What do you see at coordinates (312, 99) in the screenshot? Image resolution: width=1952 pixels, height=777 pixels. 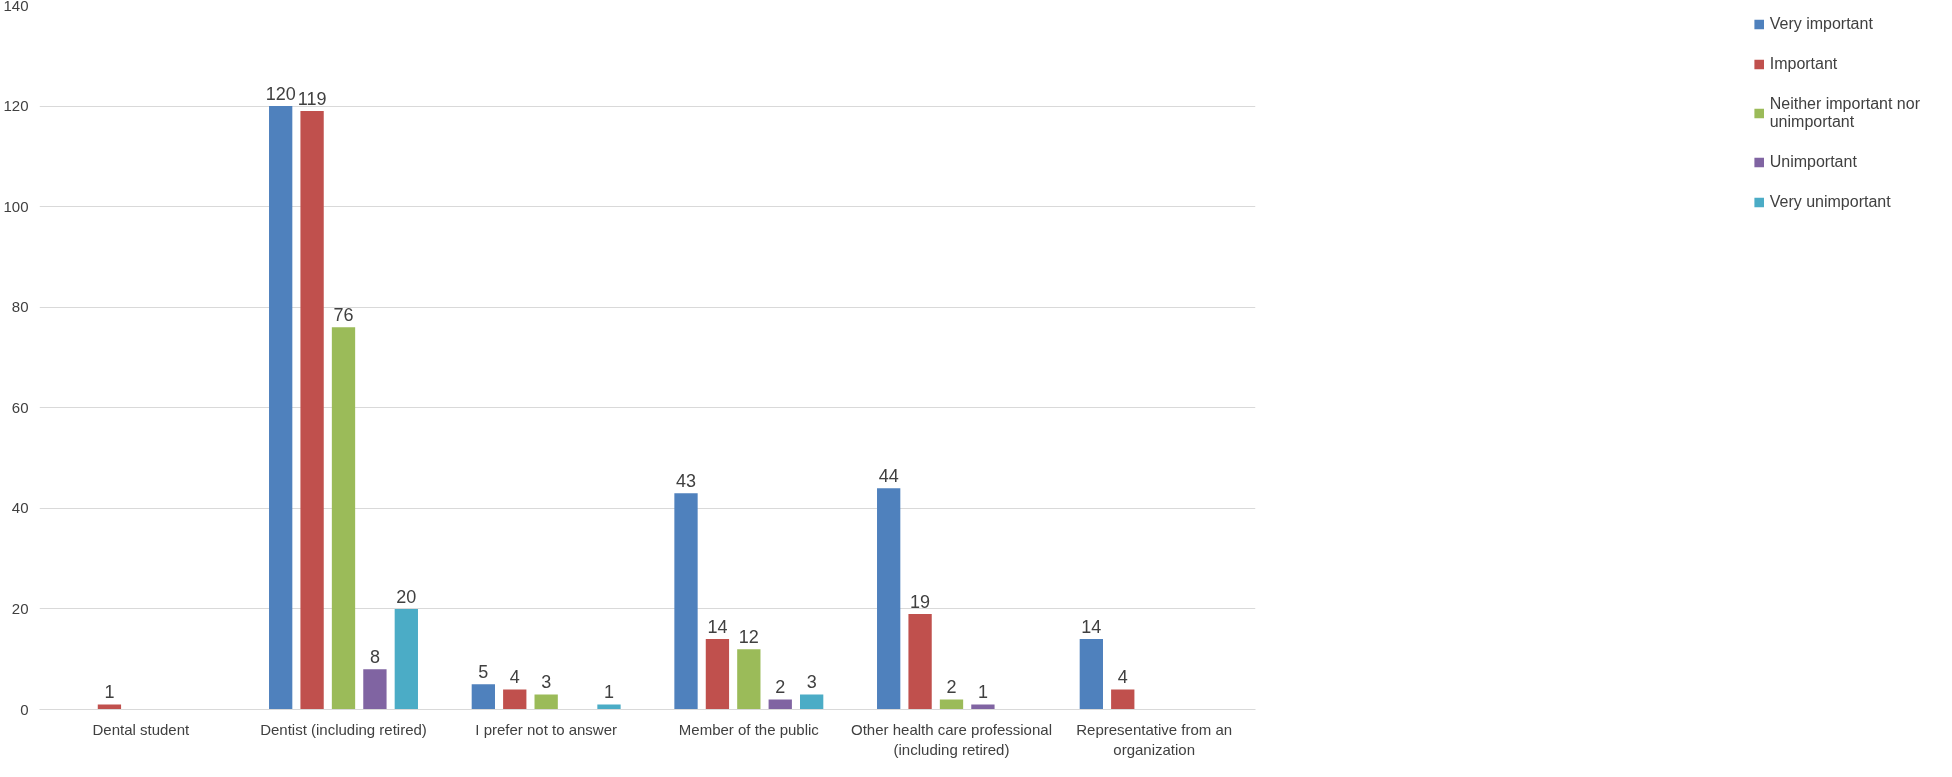 I see `data-label: 119` at bounding box center [312, 99].